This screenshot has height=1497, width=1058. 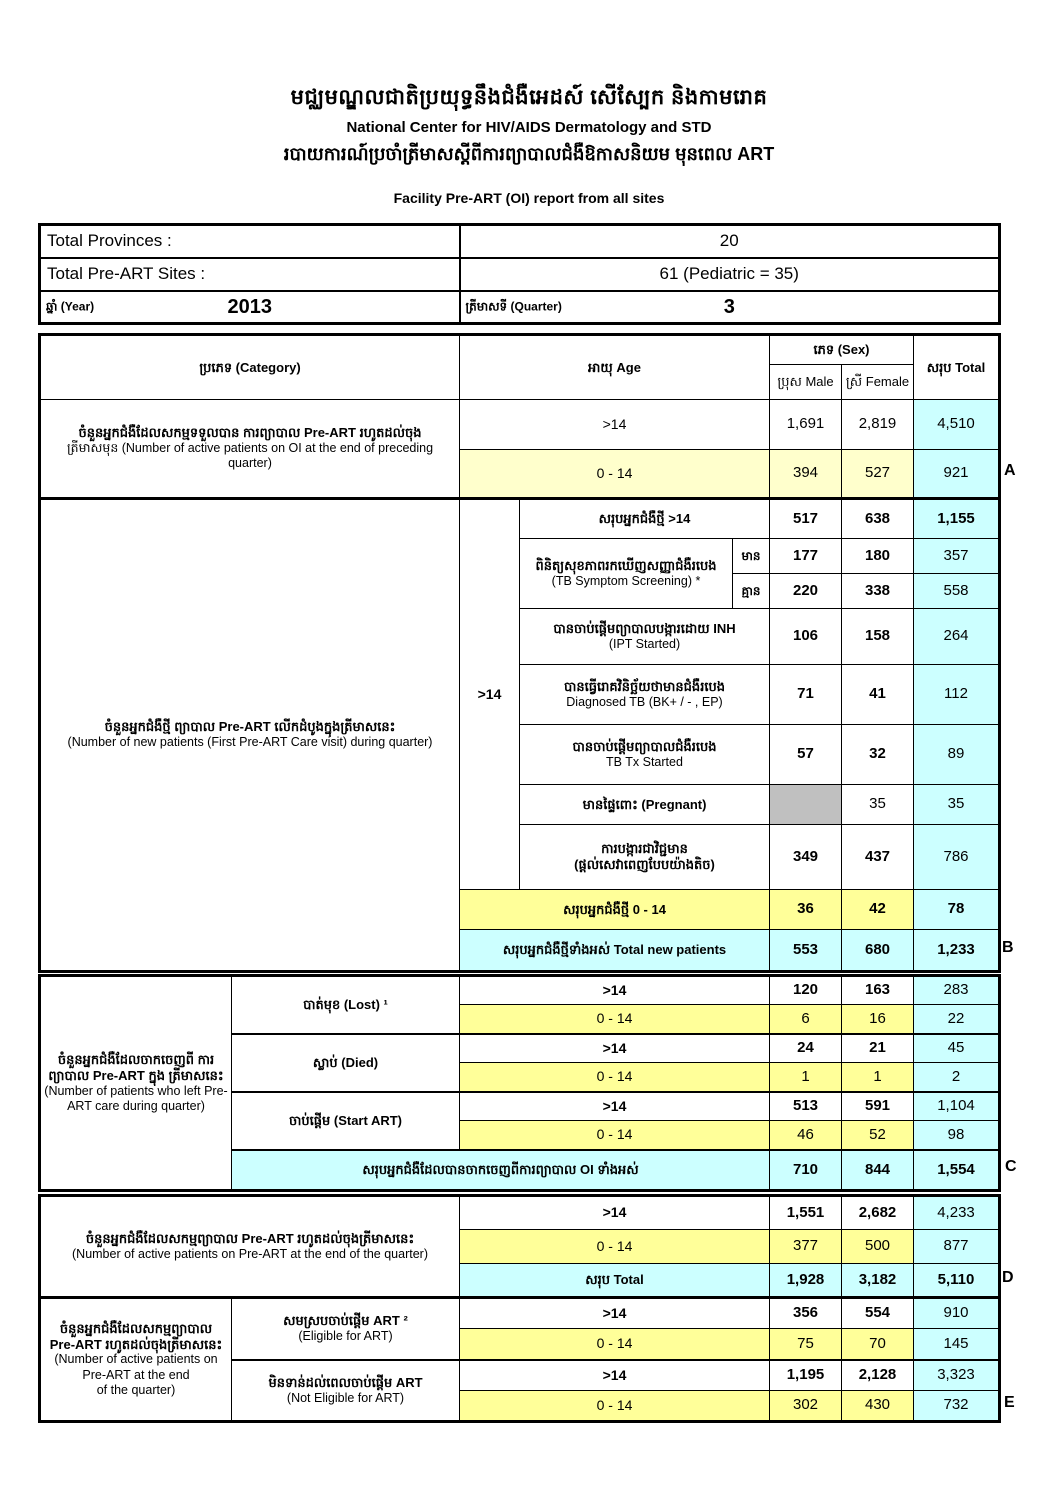 What do you see at coordinates (136, 1344) in the screenshot?
I see `section-e-label-khmer2: Pre-ART រហូតដល់ចុងត្រីមាសនេះ` at bounding box center [136, 1344].